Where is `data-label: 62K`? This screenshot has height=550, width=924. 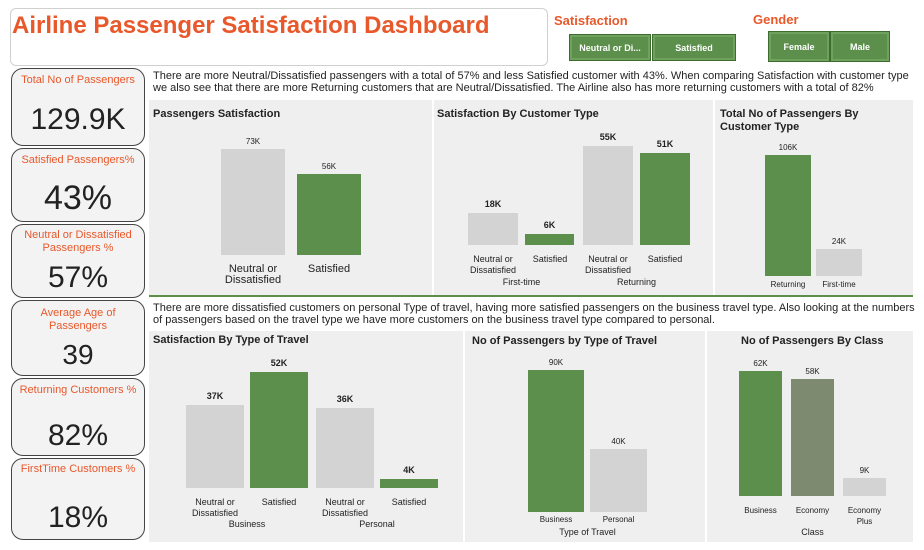
data-label: 62K is located at coordinates (760, 363).